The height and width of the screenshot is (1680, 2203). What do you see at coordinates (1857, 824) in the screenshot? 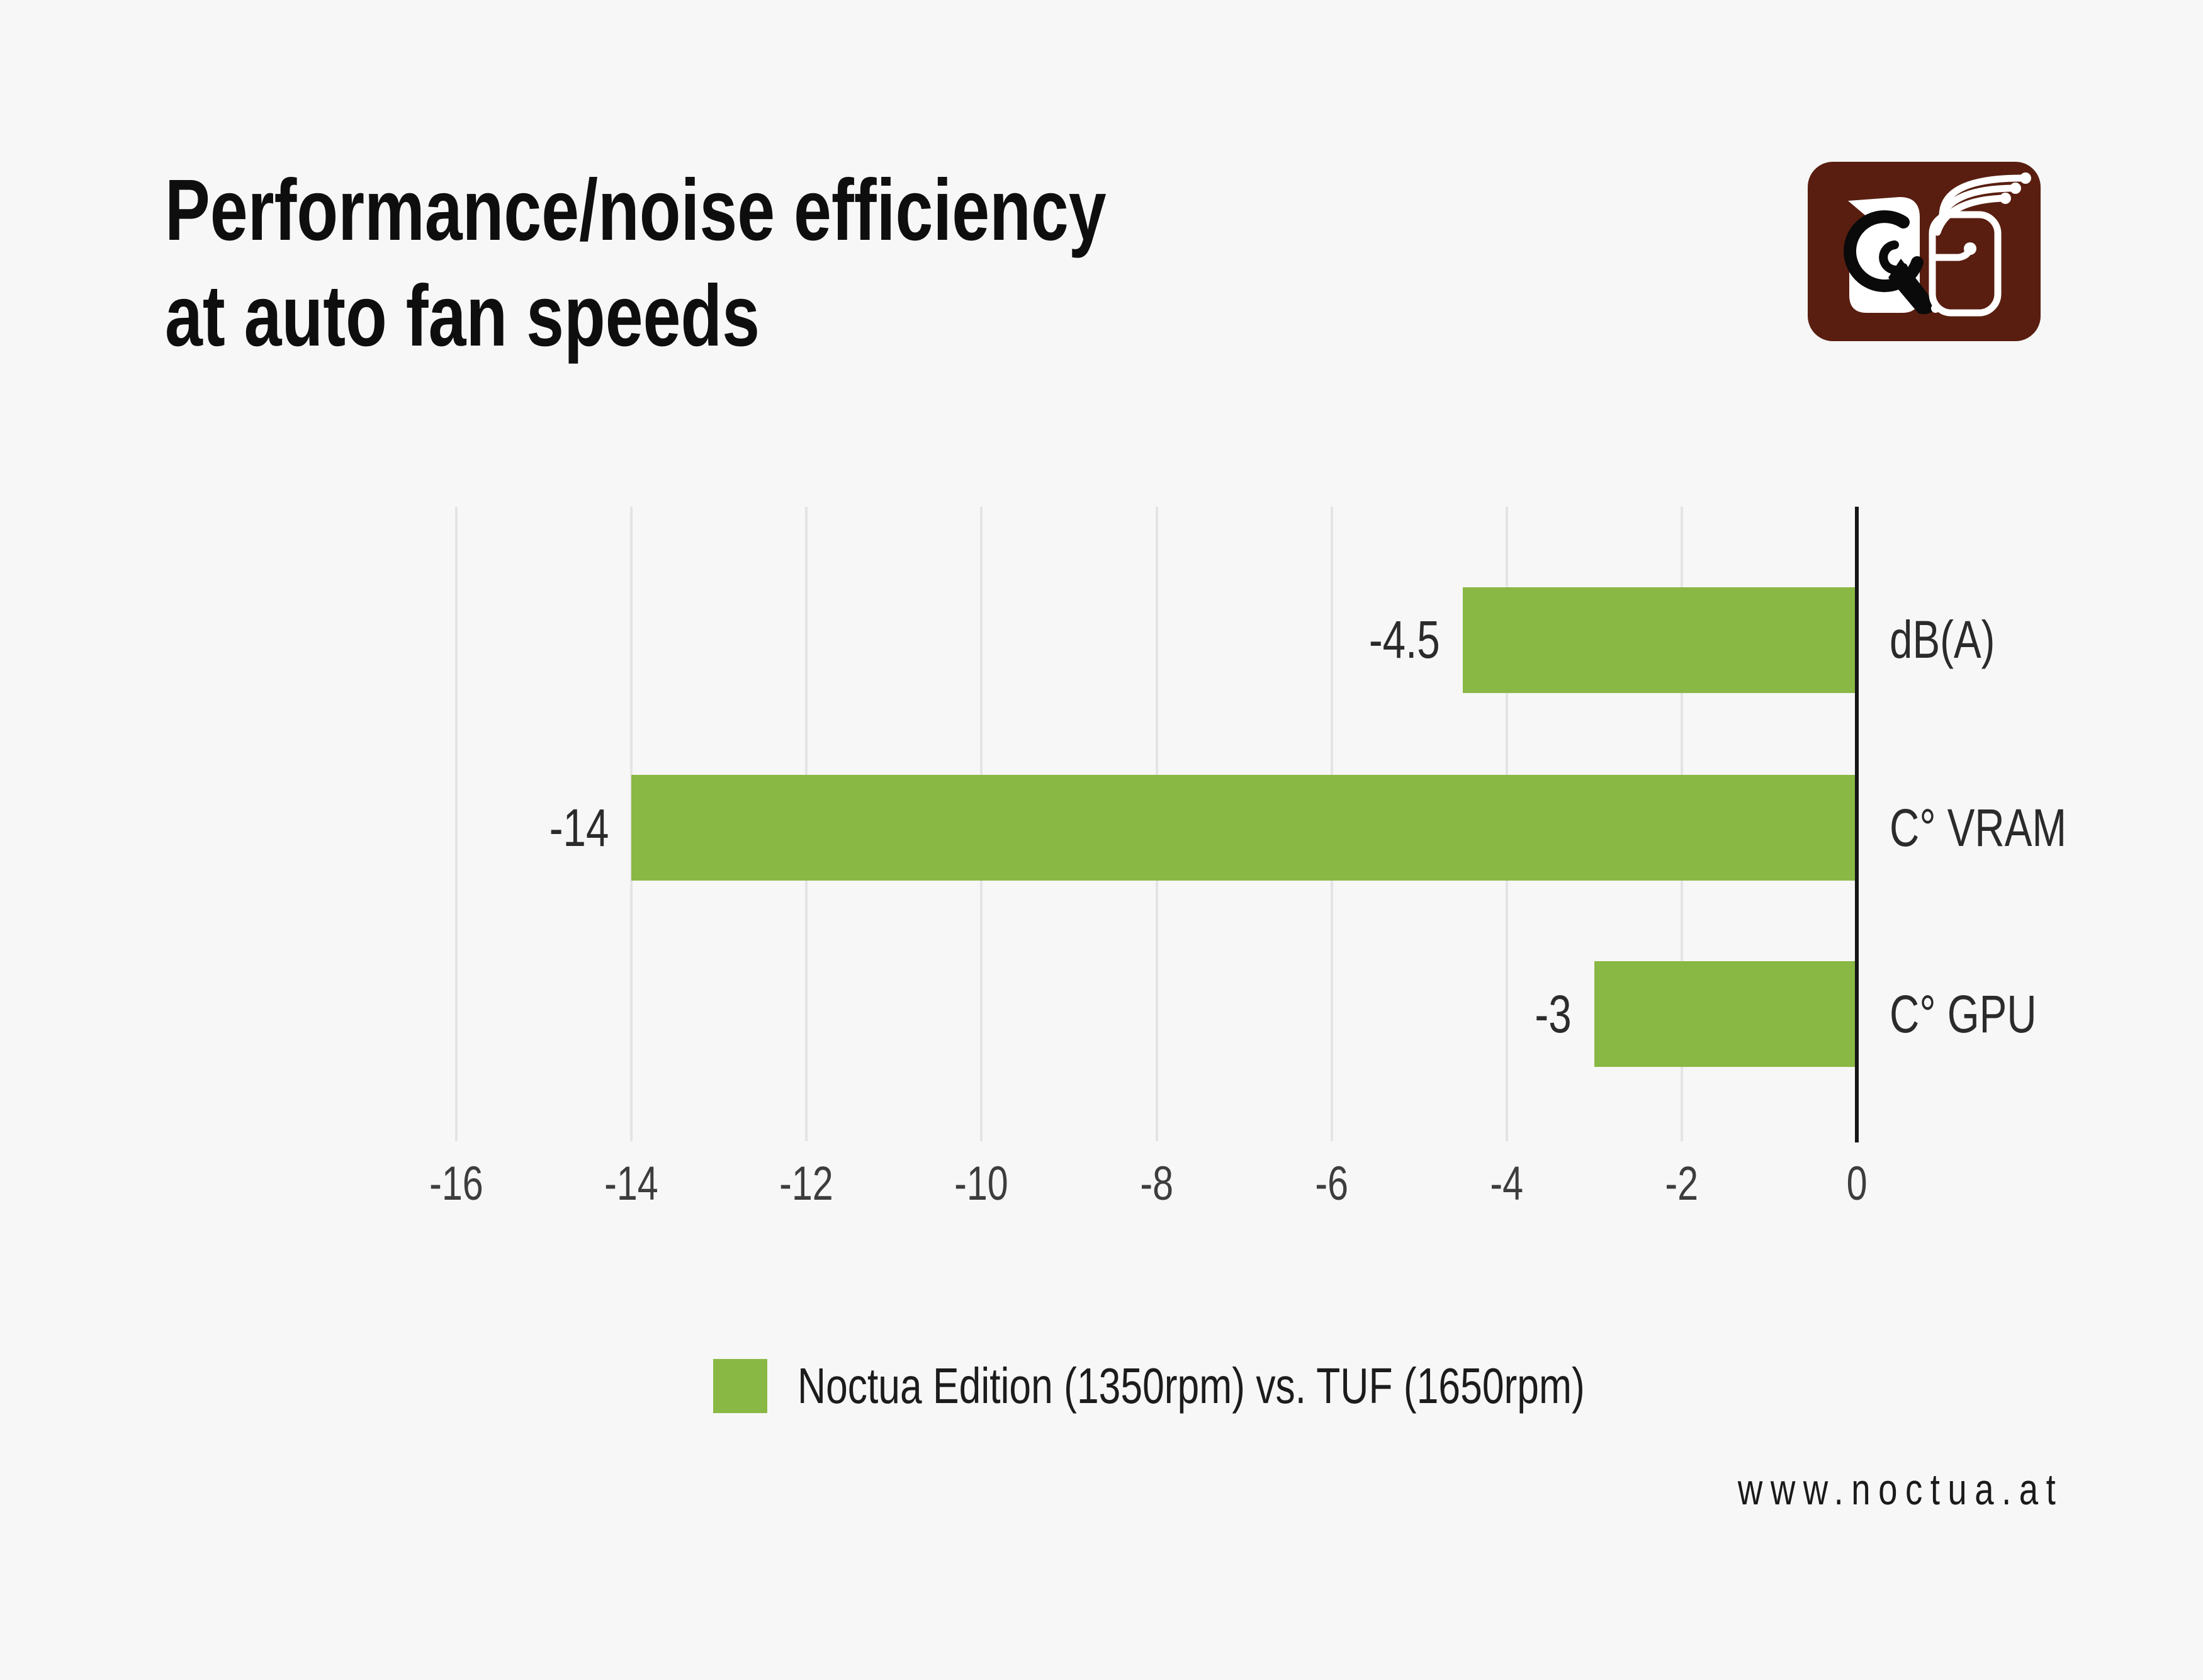
I see `zero-axis-line` at bounding box center [1857, 824].